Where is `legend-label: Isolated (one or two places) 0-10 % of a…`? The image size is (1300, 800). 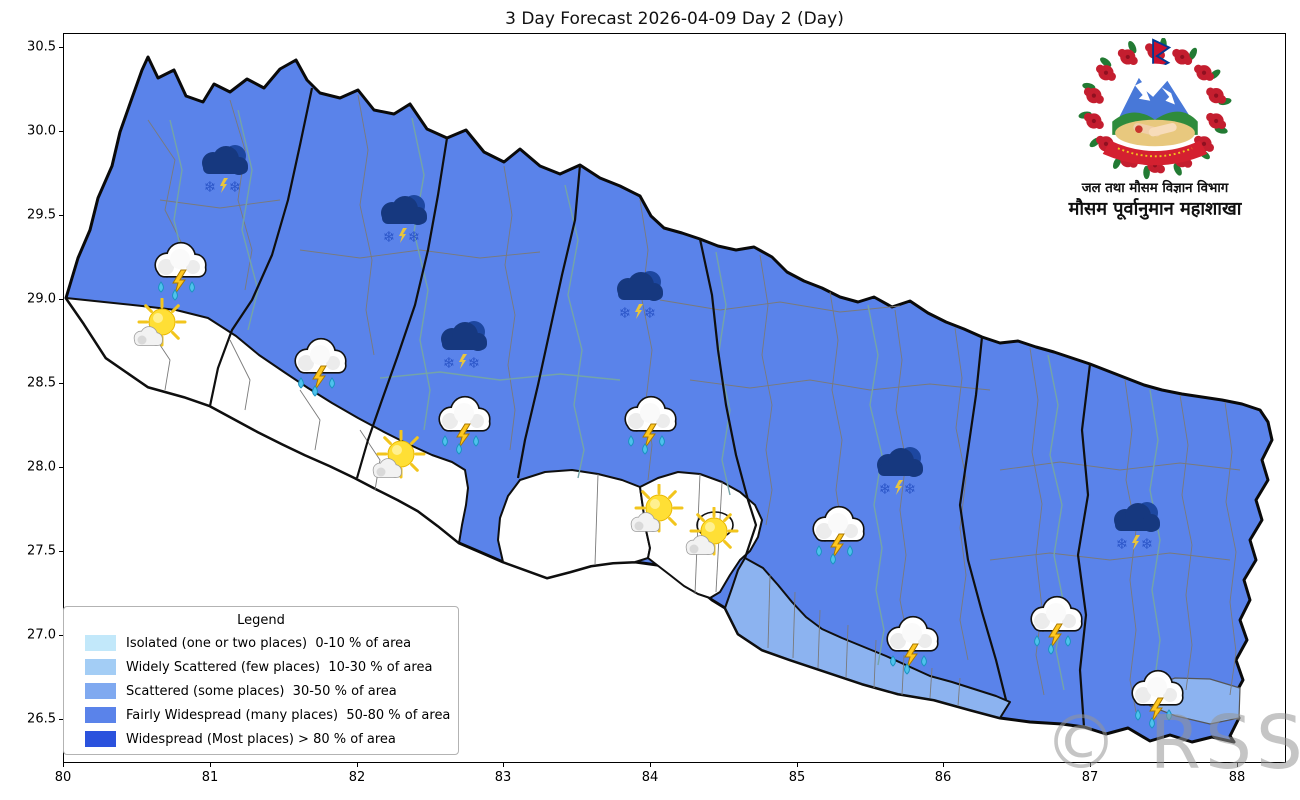 legend-label: Isolated (one or two places) 0-10 % of a… is located at coordinates (269, 643).